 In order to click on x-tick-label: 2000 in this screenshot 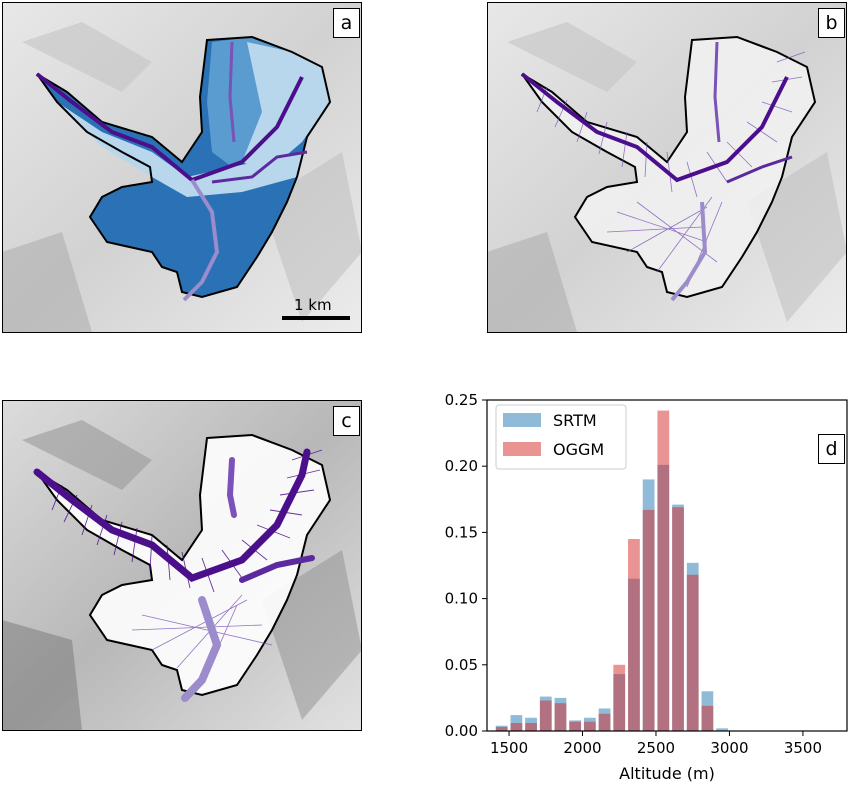, I will do `click(582, 748)`.